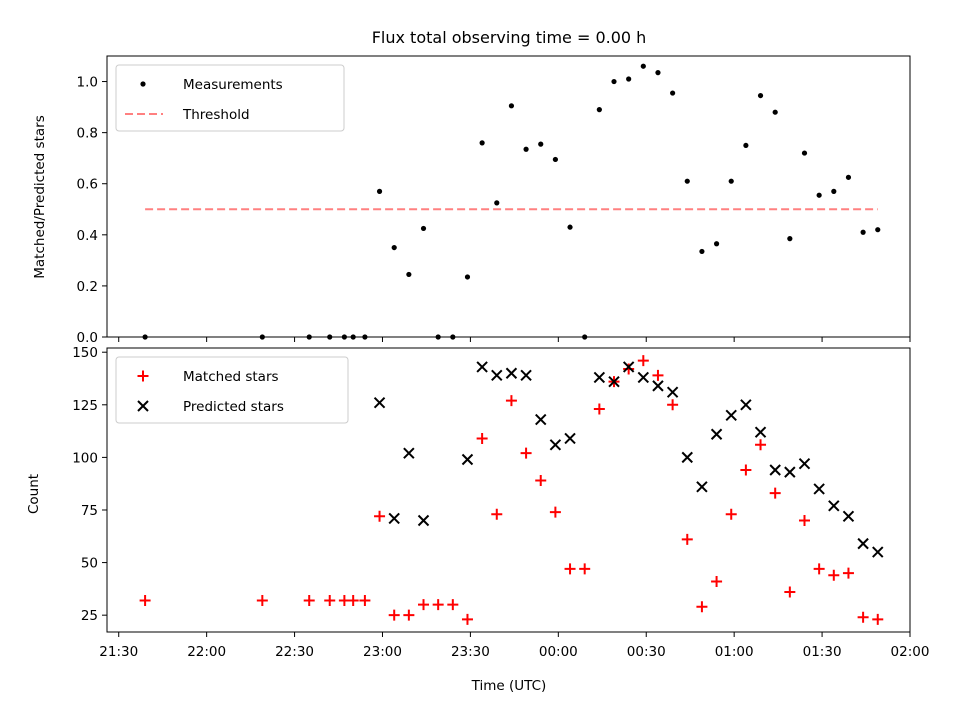 This screenshot has width=960, height=720. What do you see at coordinates (232, 390) in the screenshot?
I see `bottom-legend: Matched stars Predicted stars` at bounding box center [232, 390].